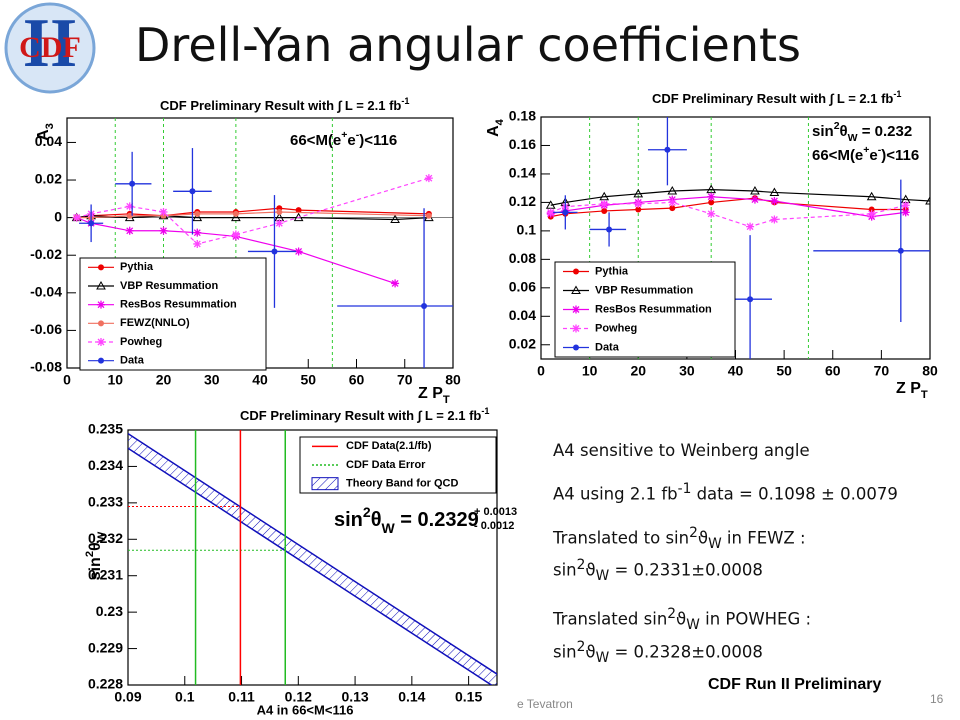 Image resolution: width=960 pixels, height=720 pixels. I want to click on annotation-error: + 0.0013, so click(495, 512).